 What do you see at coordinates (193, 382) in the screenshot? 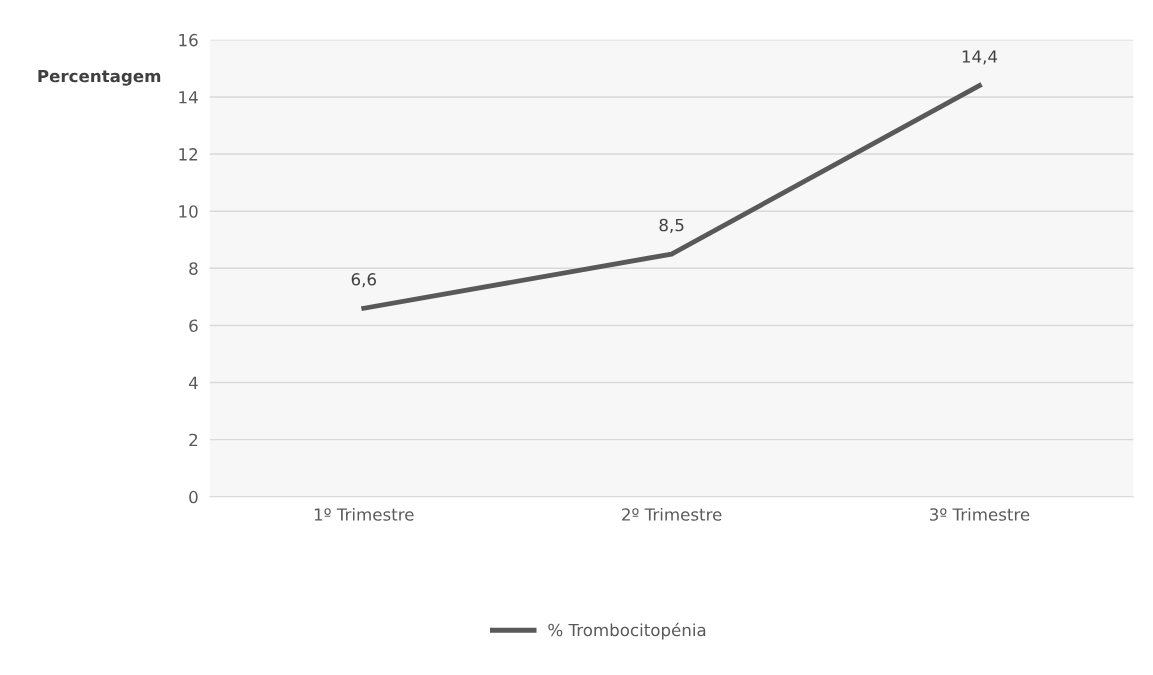
I see `y-tick-label: 4` at bounding box center [193, 382].